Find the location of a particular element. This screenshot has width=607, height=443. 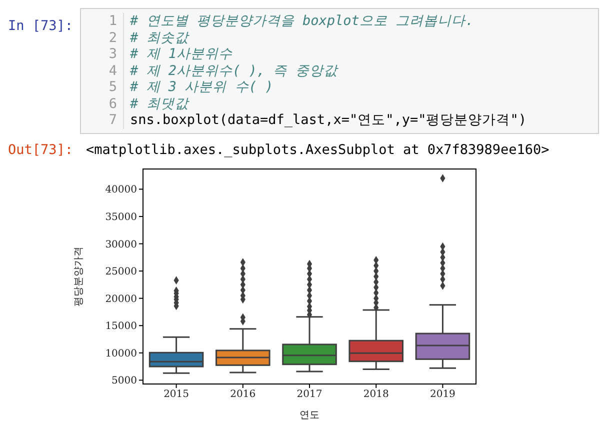

text: sns.boxplot(data=df_last,x="연도",y="평당분양가격") is located at coordinates (328, 120).